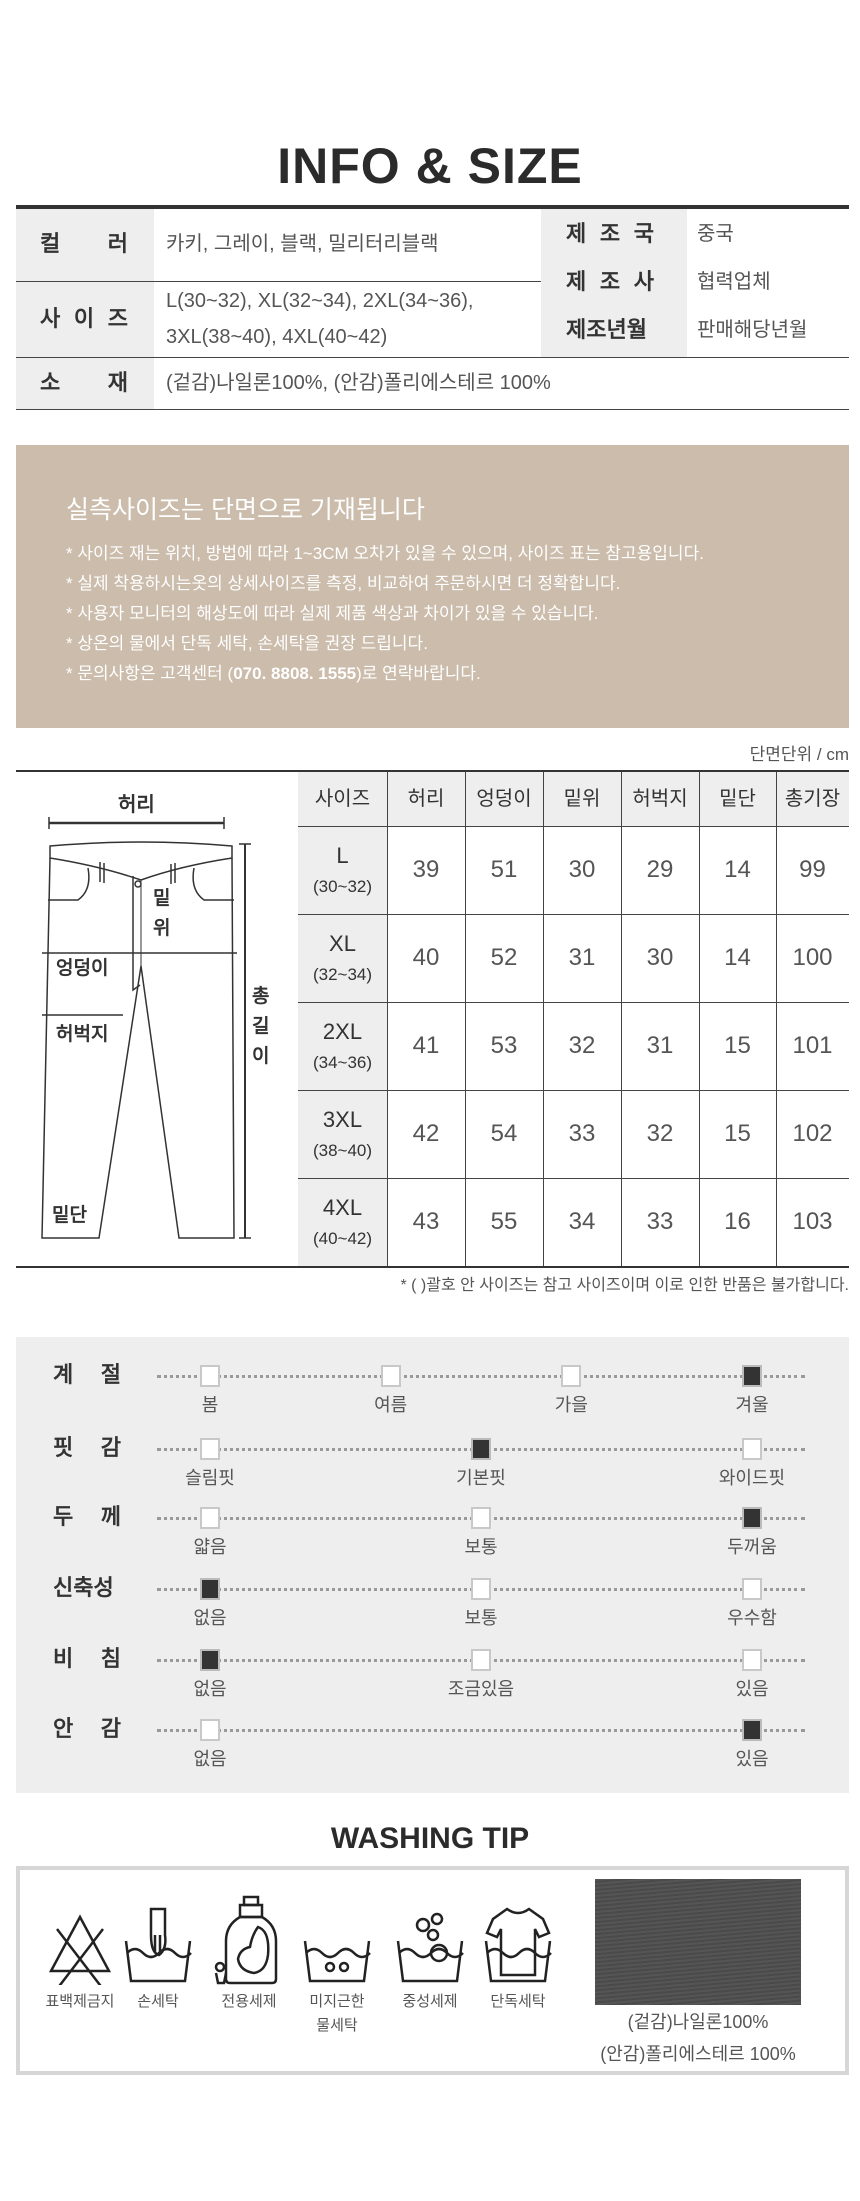 Image resolution: width=860 pixels, height=2201 pixels. What do you see at coordinates (87, 1658) in the screenshot?
I see `feature-label: 비 침` at bounding box center [87, 1658].